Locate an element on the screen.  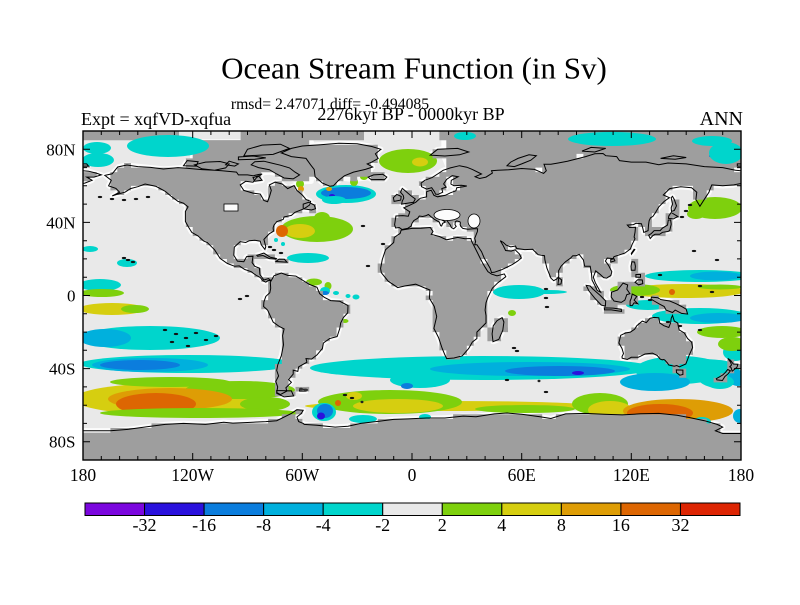
svg-text: 80N is located at coordinates (60, 149).